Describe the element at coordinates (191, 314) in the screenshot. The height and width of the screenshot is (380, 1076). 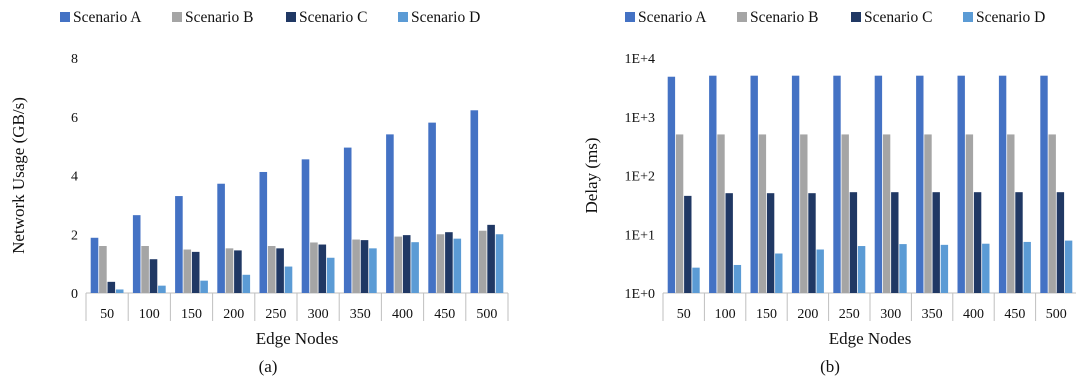
I see `x-tick-label: 150` at that location.